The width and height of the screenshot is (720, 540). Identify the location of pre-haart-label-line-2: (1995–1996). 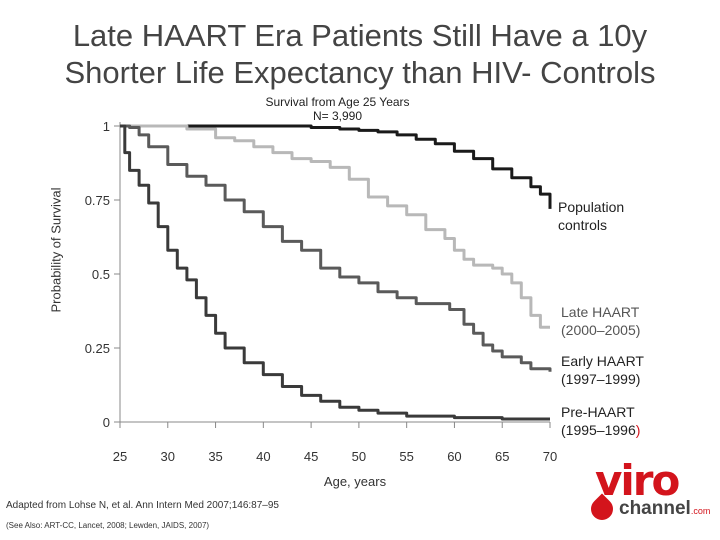
(600, 430).